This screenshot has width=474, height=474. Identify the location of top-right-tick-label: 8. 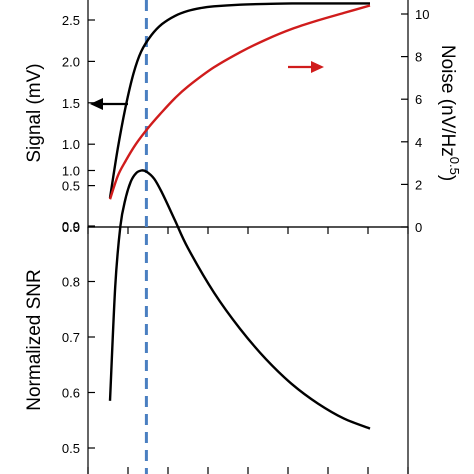
(418, 57).